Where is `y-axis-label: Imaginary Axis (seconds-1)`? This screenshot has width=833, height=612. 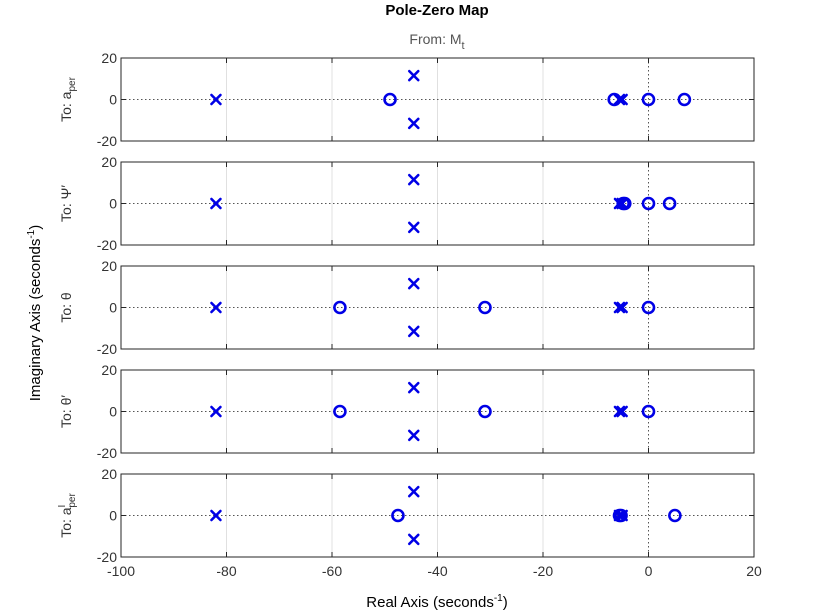 y-axis-label: Imaginary Axis (seconds-1) is located at coordinates (35, 313).